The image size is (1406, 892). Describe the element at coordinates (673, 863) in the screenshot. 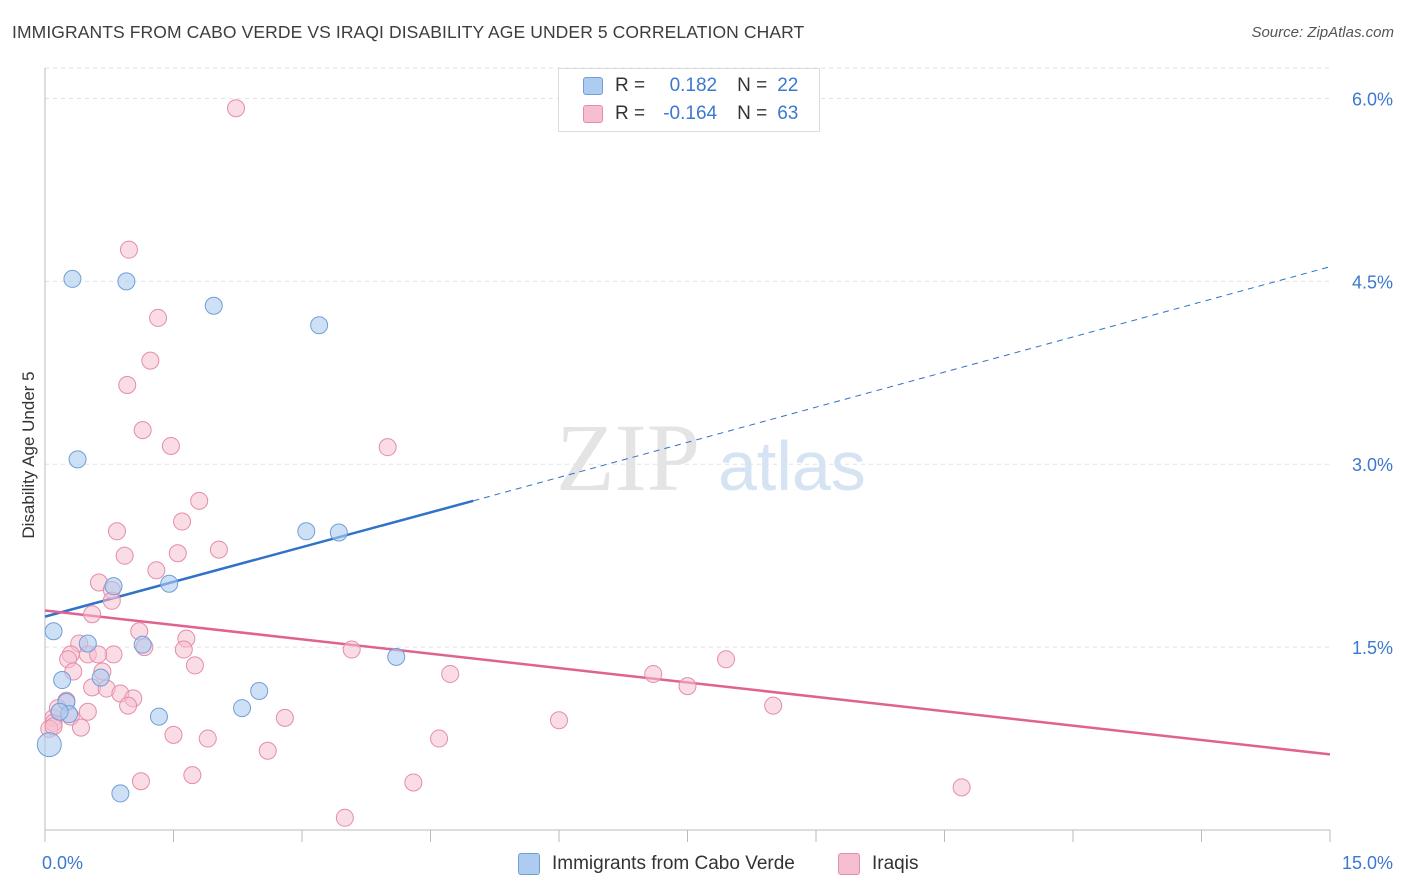

I see `cabo-verde-legend-label: Immigrants from Cabo Verde` at that location.